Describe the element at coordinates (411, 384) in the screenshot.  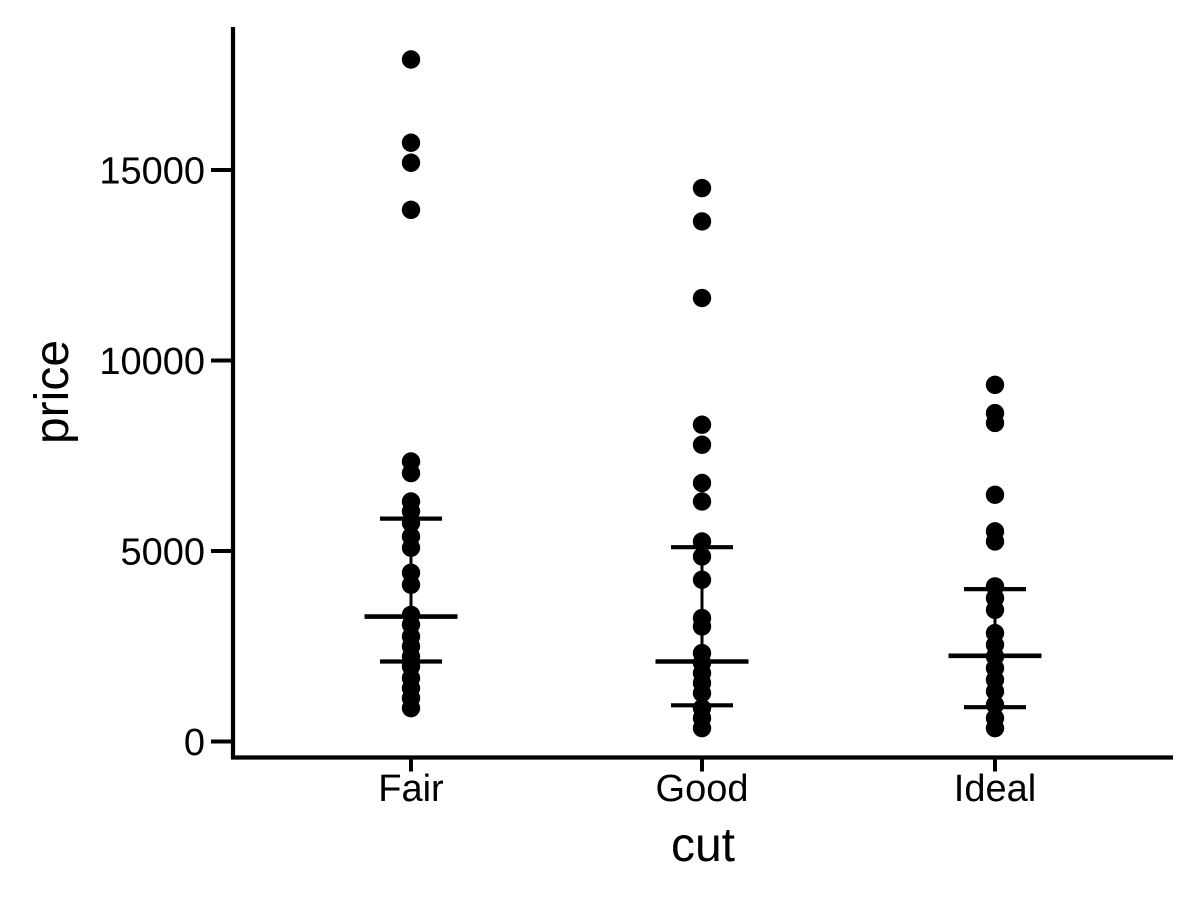
I see `series-fair` at that location.